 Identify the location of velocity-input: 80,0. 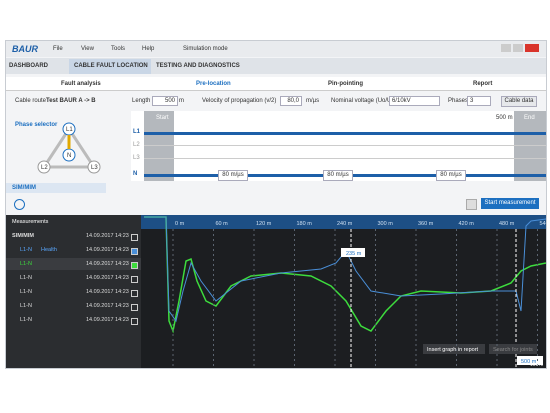
(291, 101).